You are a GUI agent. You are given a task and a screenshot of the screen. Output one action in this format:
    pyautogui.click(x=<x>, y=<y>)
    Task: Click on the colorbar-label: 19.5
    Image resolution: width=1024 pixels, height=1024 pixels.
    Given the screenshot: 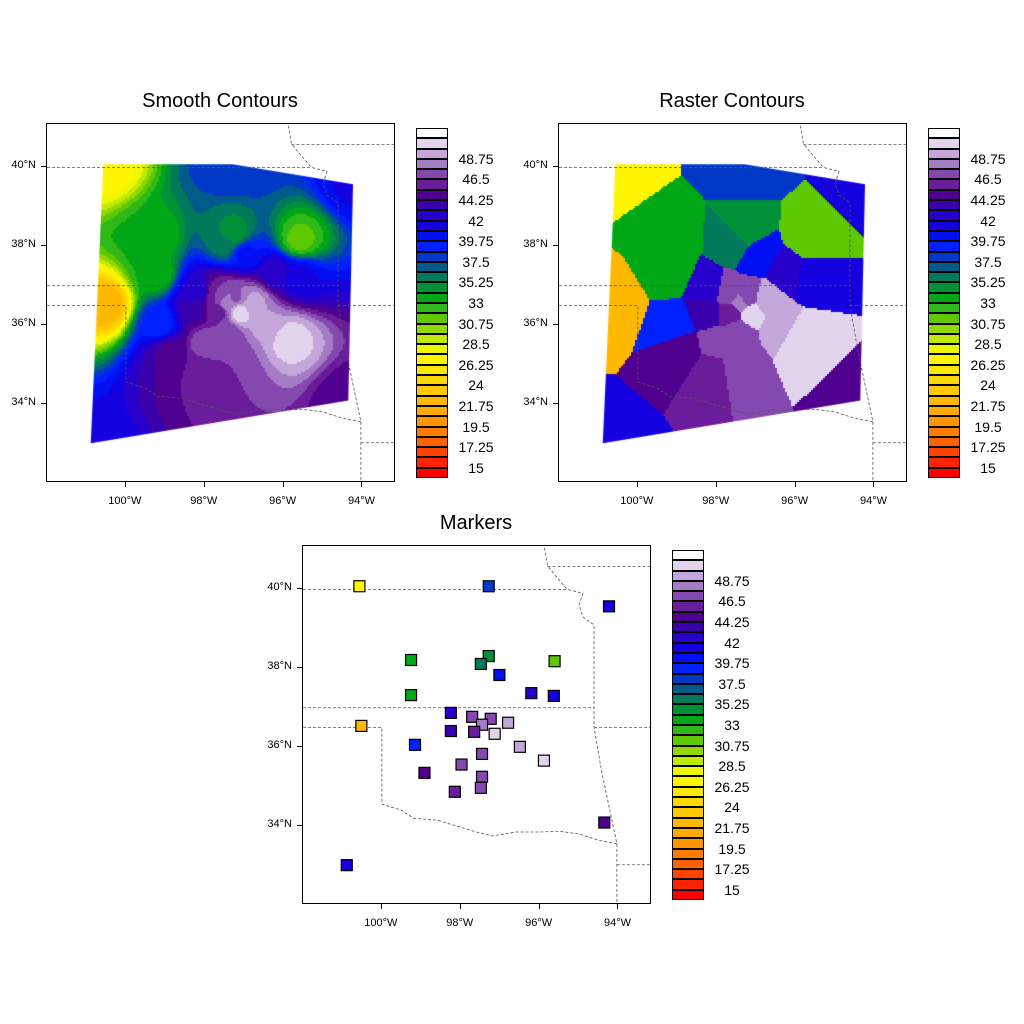 What is the action you would take?
    pyautogui.click(x=476, y=426)
    